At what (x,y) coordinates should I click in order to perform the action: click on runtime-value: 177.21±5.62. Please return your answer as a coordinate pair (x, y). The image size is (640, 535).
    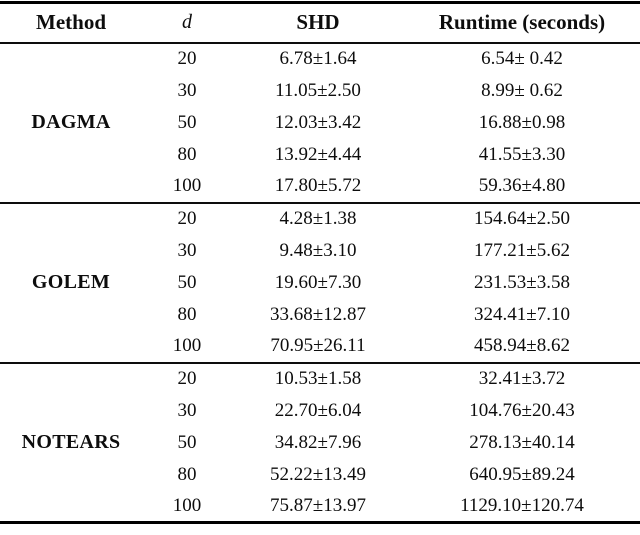
    Looking at the image, I should click on (522, 250).